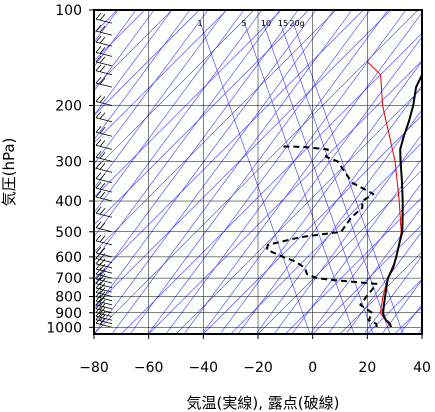 The width and height of the screenshot is (435, 412). I want to click on mixing-ratio-label: 10, so click(266, 23).